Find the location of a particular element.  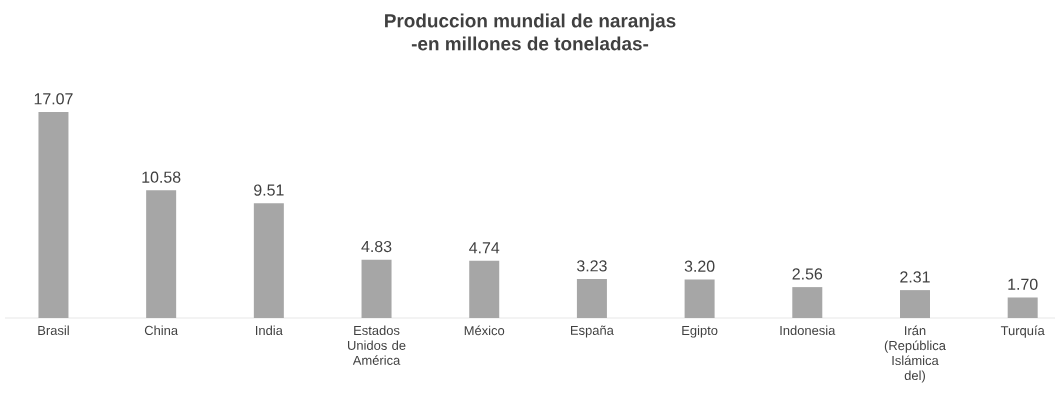

x-tick-label: Estados Unidos de América is located at coordinates (377, 345).